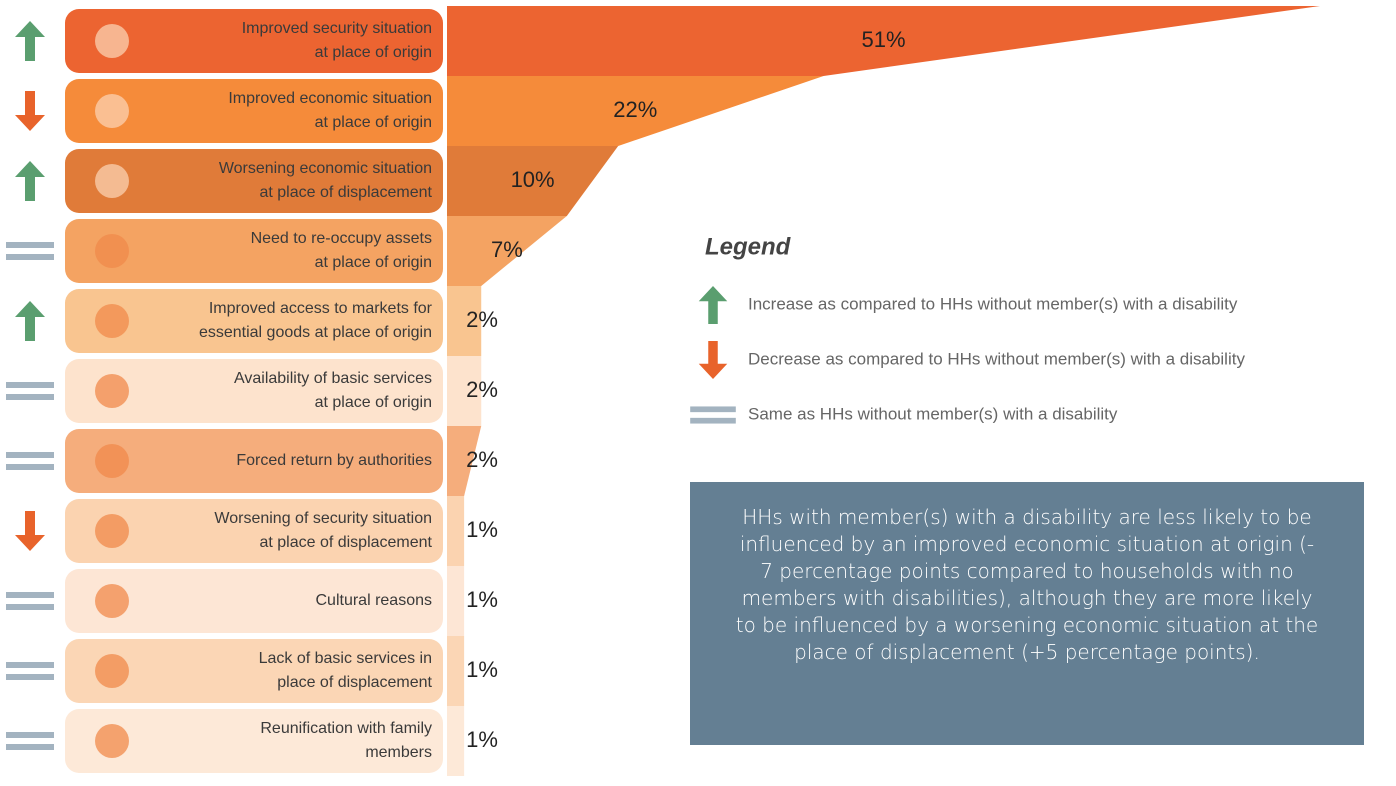 This screenshot has width=1396, height=786. I want to click on row-label: Cultural reasons, so click(374, 600).